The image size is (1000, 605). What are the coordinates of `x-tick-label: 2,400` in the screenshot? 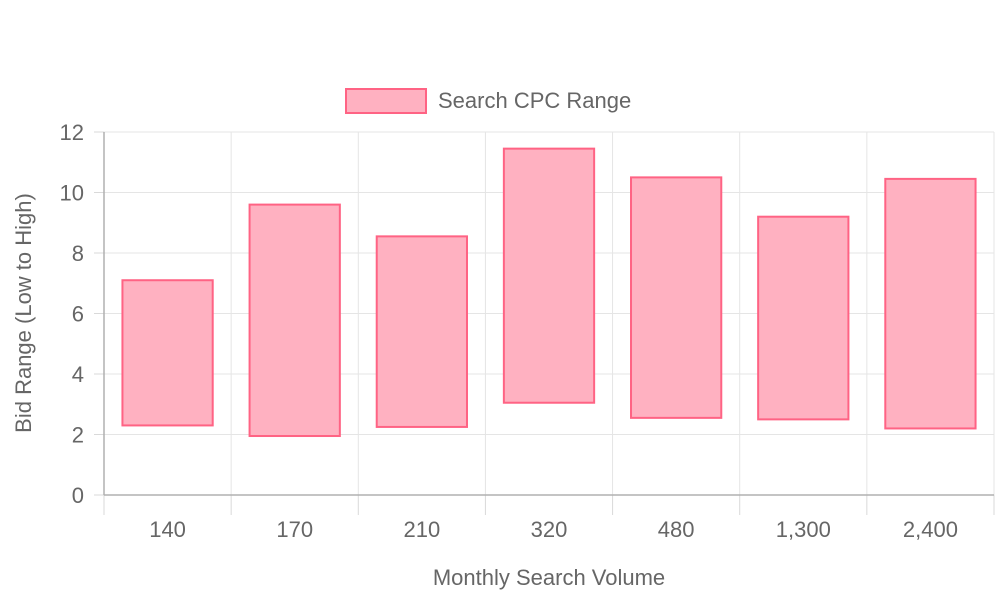 It's located at (930, 529).